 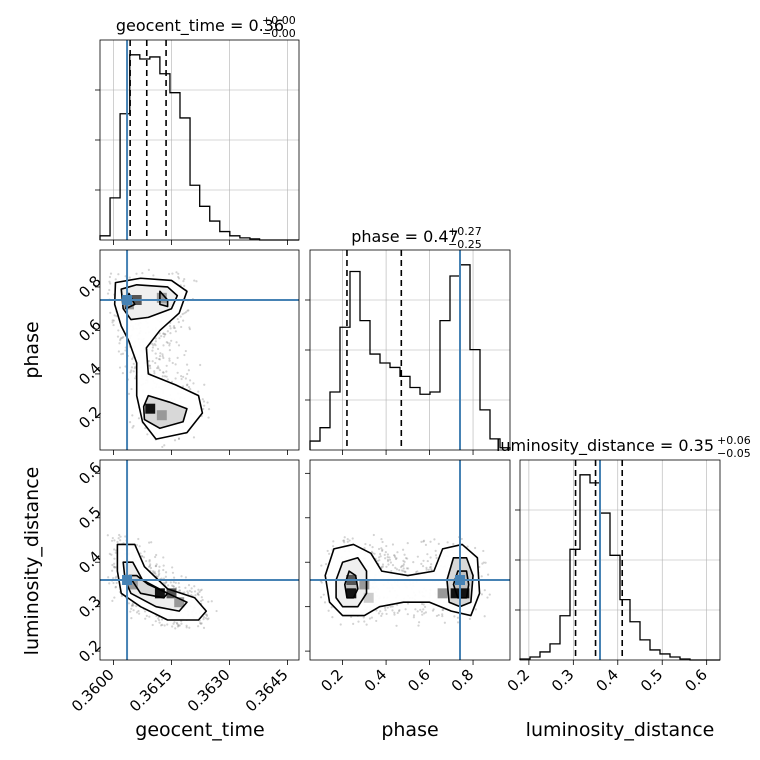 What do you see at coordinates (410, 560) in the screenshot?
I see `panel-phase-luminosity_distance-frame` at bounding box center [410, 560].